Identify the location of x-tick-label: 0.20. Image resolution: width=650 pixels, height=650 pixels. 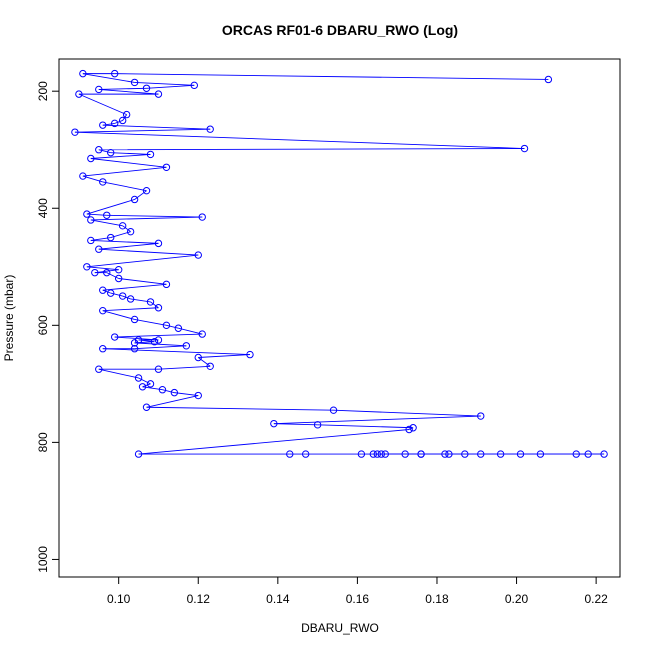
(517, 599).